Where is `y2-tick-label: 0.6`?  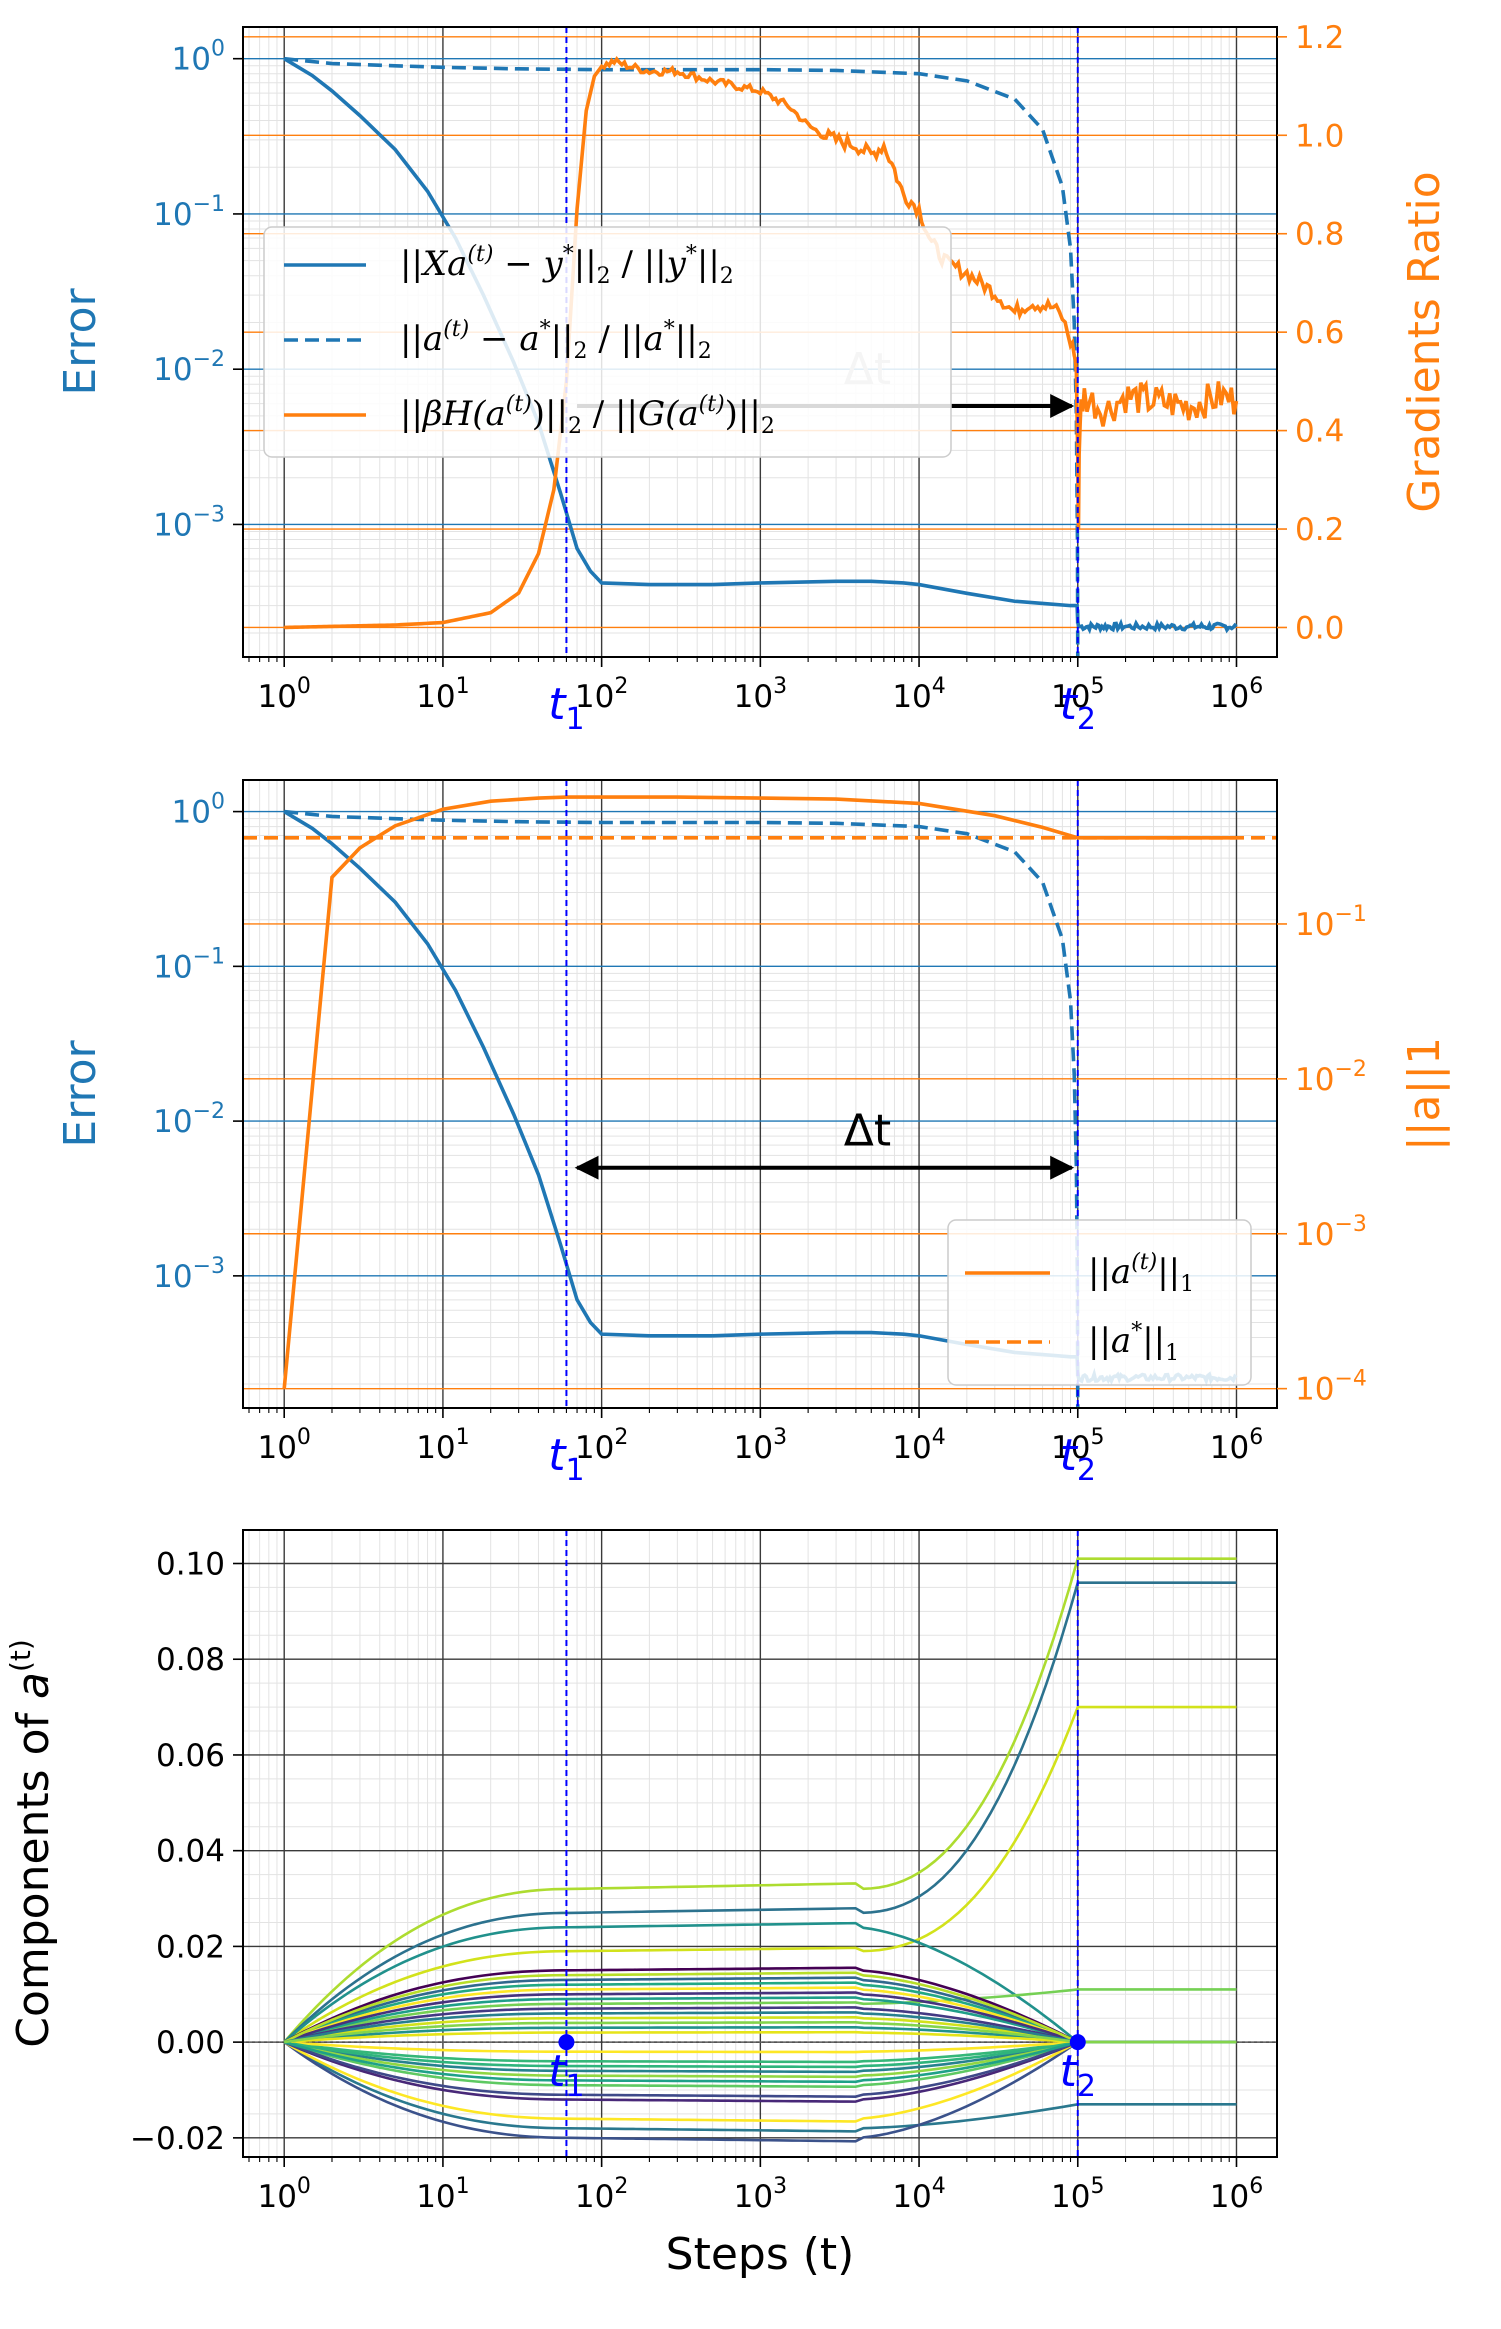 y2-tick-label: 0.6 is located at coordinates (1319, 333).